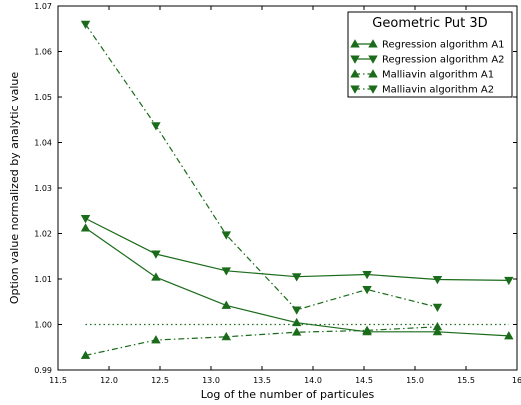 The width and height of the screenshot is (521, 405). Describe the element at coordinates (109, 380) in the screenshot. I see `x-tick-label: 12.0` at that location.